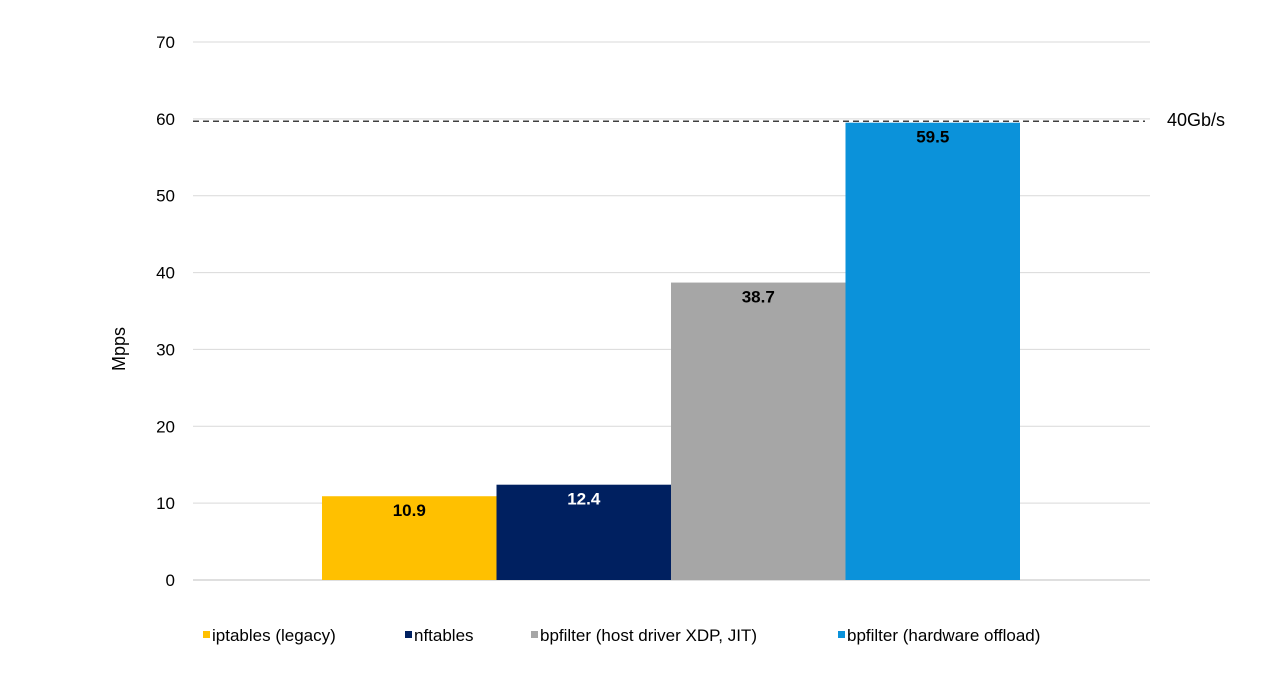  Describe the element at coordinates (758, 297) in the screenshot. I see `data-label: 38.7` at that location.